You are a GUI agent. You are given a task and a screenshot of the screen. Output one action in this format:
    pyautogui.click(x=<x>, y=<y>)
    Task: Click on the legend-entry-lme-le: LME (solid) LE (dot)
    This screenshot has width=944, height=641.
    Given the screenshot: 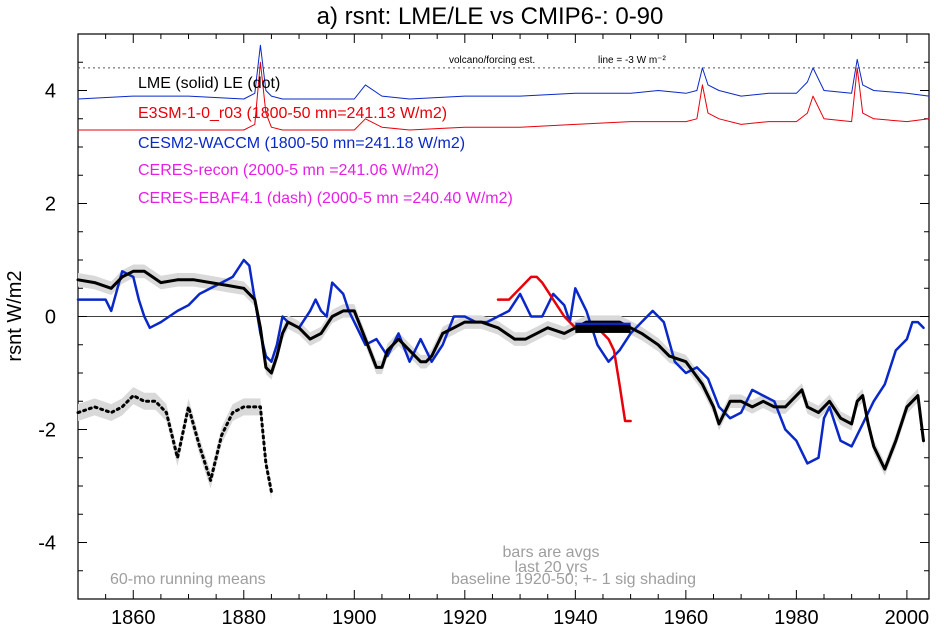 What is the action you would take?
    pyautogui.click(x=209, y=83)
    